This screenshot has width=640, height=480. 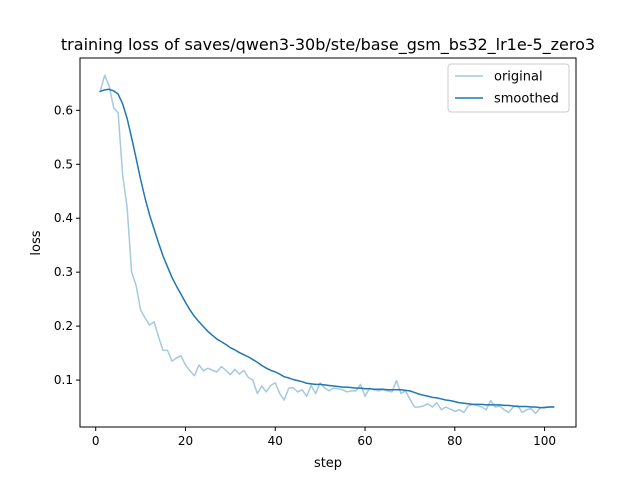 I want to click on legend-label-original: original, so click(x=518, y=77).